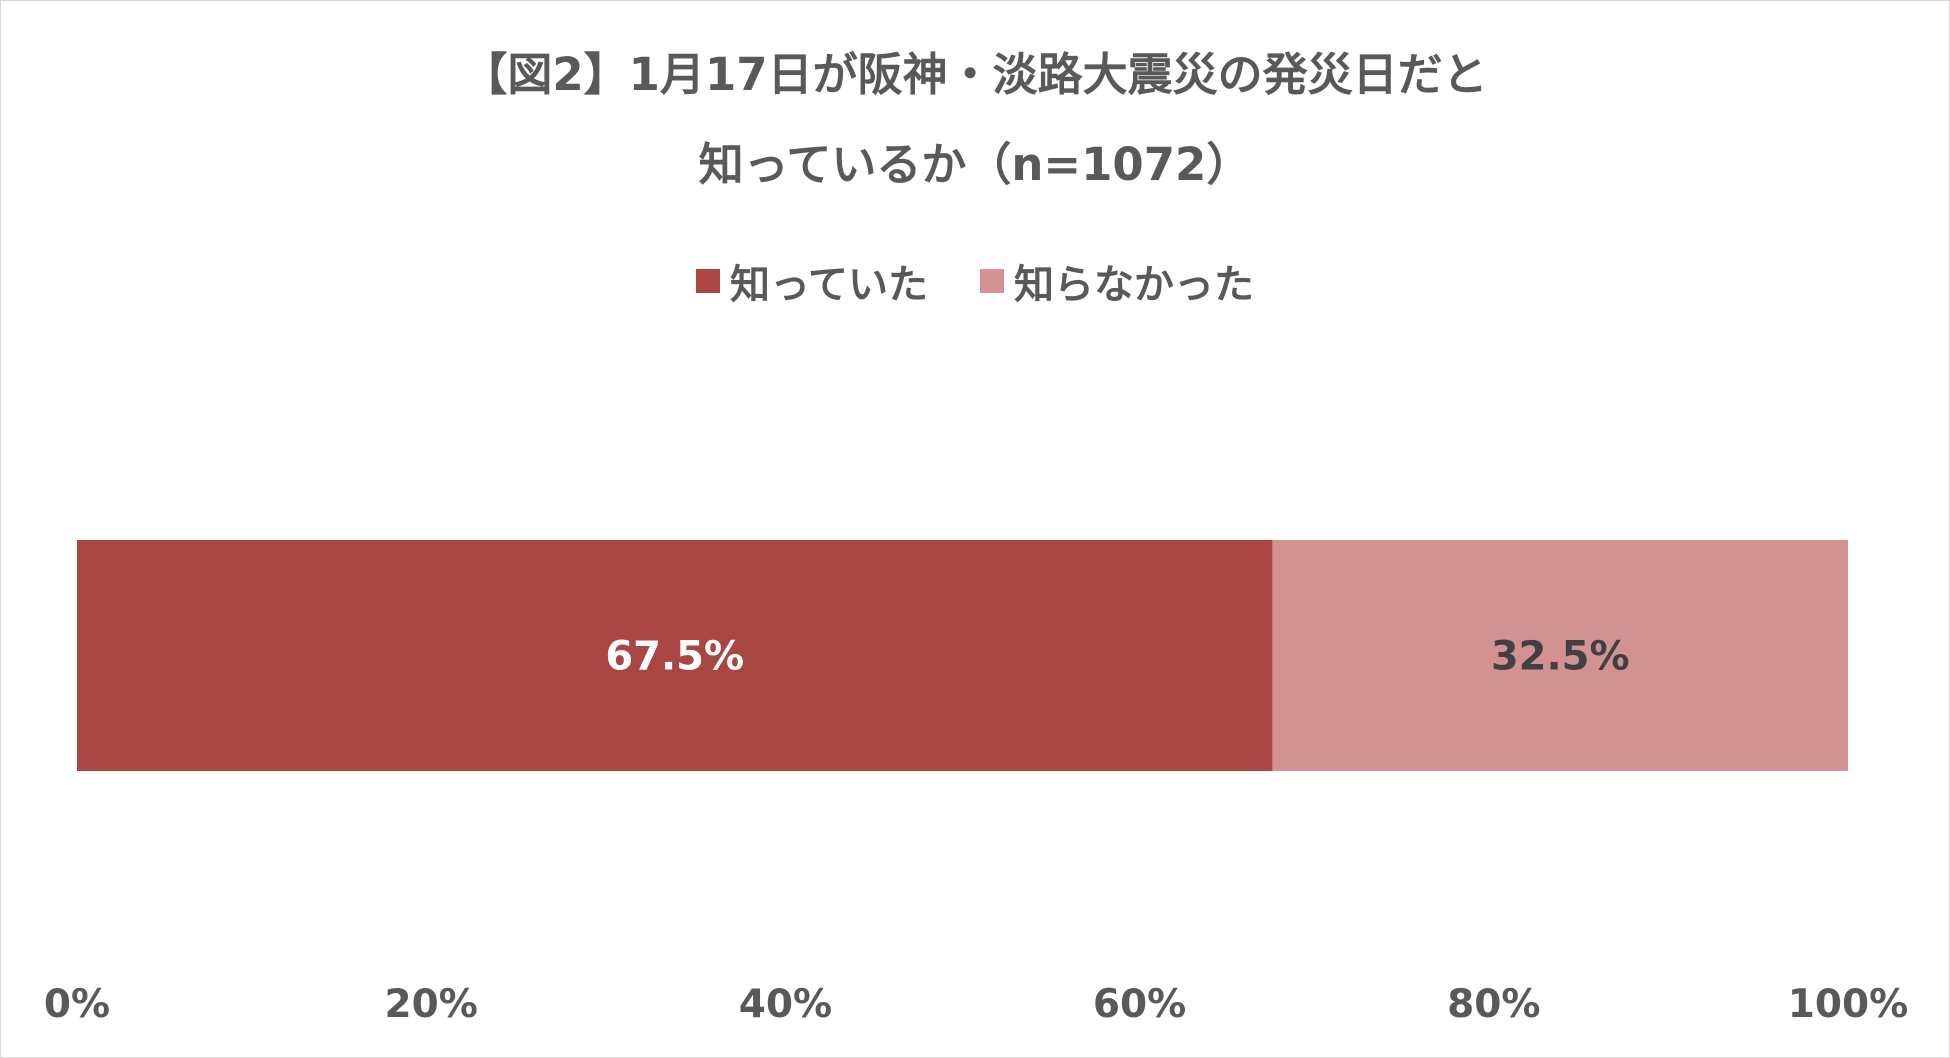 The width and height of the screenshot is (1950, 1058). What do you see at coordinates (431, 1004) in the screenshot?
I see `x-tick-label: 20%` at bounding box center [431, 1004].